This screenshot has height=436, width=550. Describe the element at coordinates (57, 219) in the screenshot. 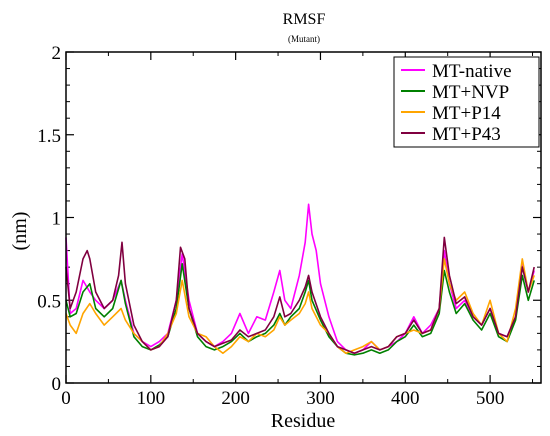

I see `y-tick-label: 1` at that location.